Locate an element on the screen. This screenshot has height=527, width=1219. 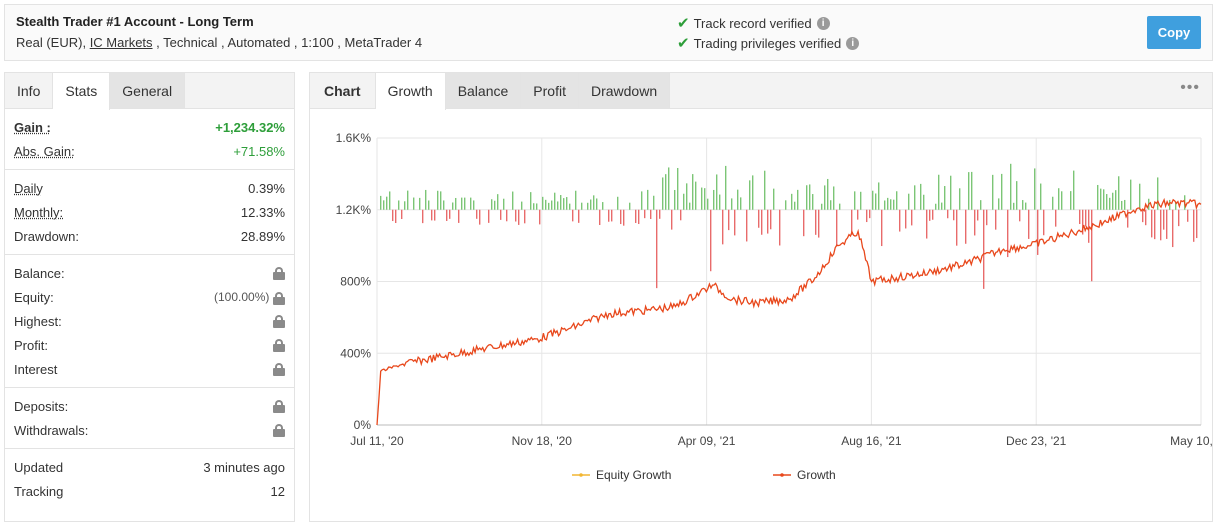
broker-link: IC Markets is located at coordinates (121, 42).